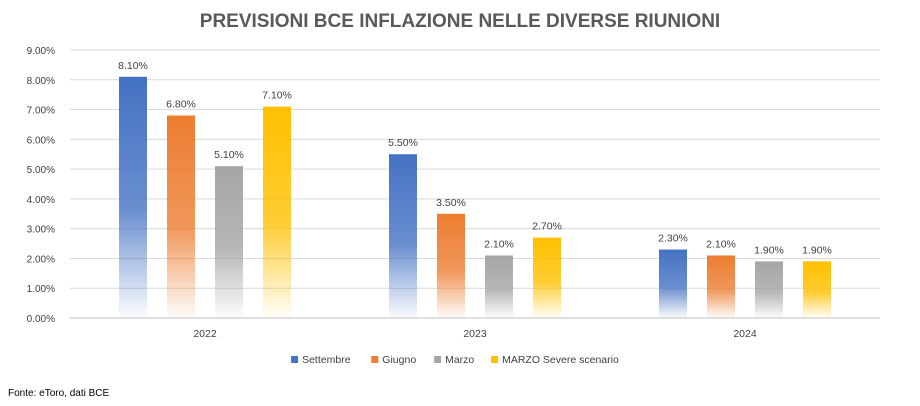 The width and height of the screenshot is (920, 406). Describe the element at coordinates (41, 51) in the screenshot. I see `y-tick-label: 9.00%` at that location.